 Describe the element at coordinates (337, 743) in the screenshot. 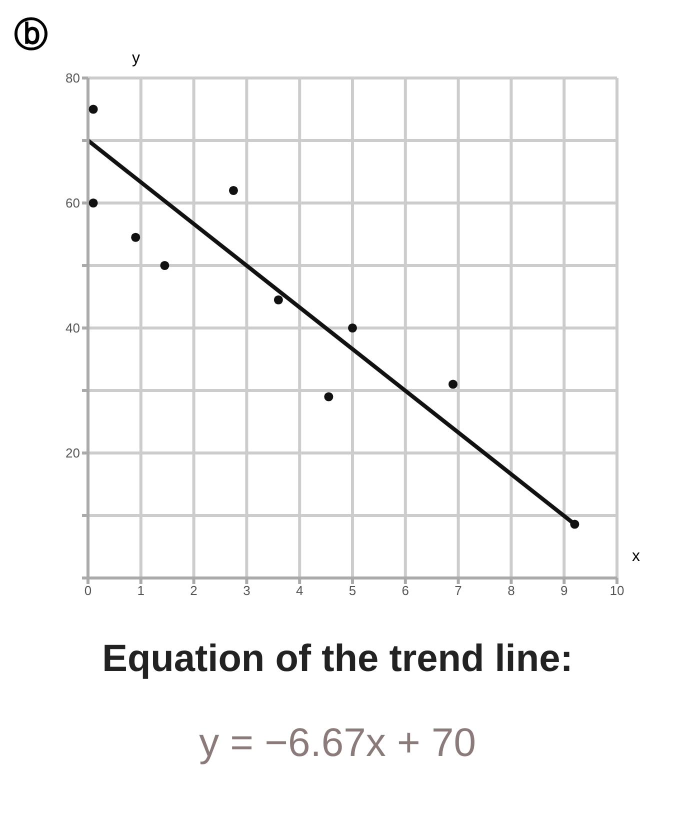

I see `text: y = −6.67x + 70` at that location.